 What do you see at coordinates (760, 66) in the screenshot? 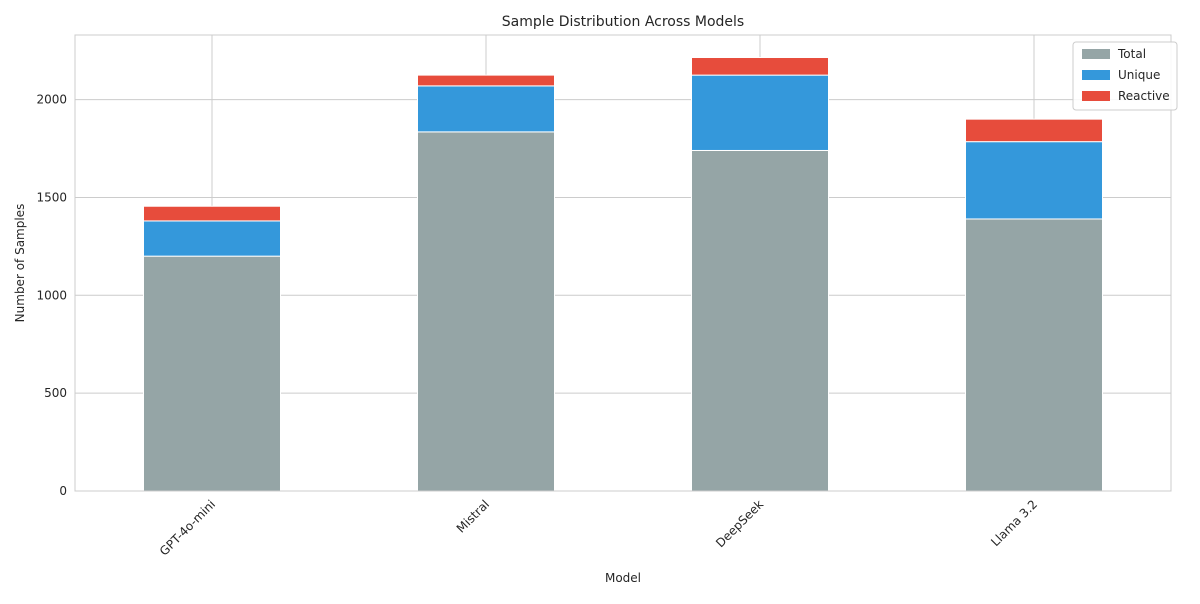
I see `bar-reactive-deepseek` at bounding box center [760, 66].